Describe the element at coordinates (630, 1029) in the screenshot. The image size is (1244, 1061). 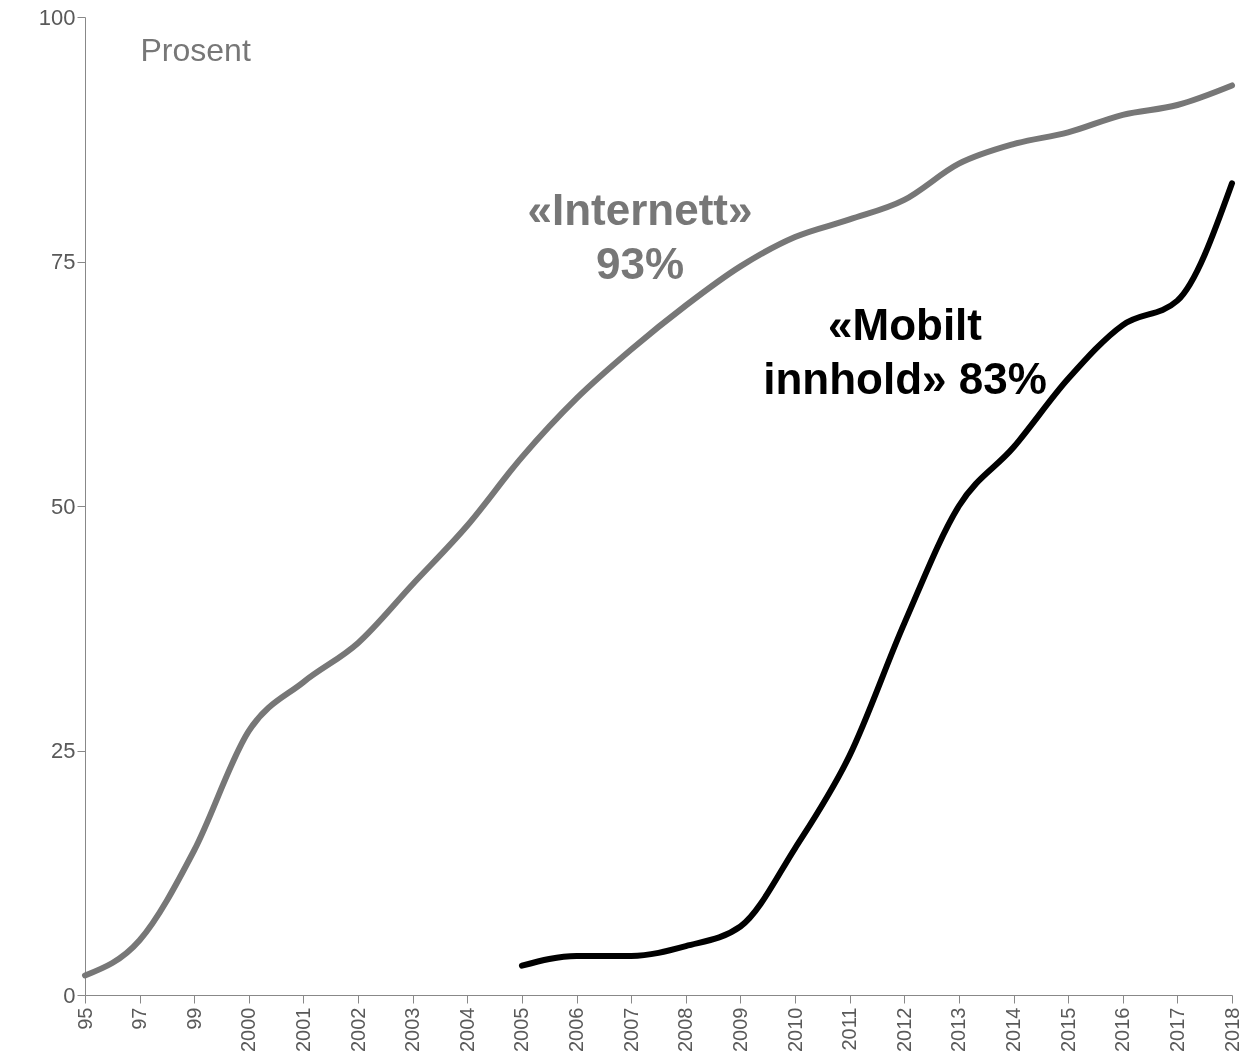
I see `x-tick-label: 2007` at that location.